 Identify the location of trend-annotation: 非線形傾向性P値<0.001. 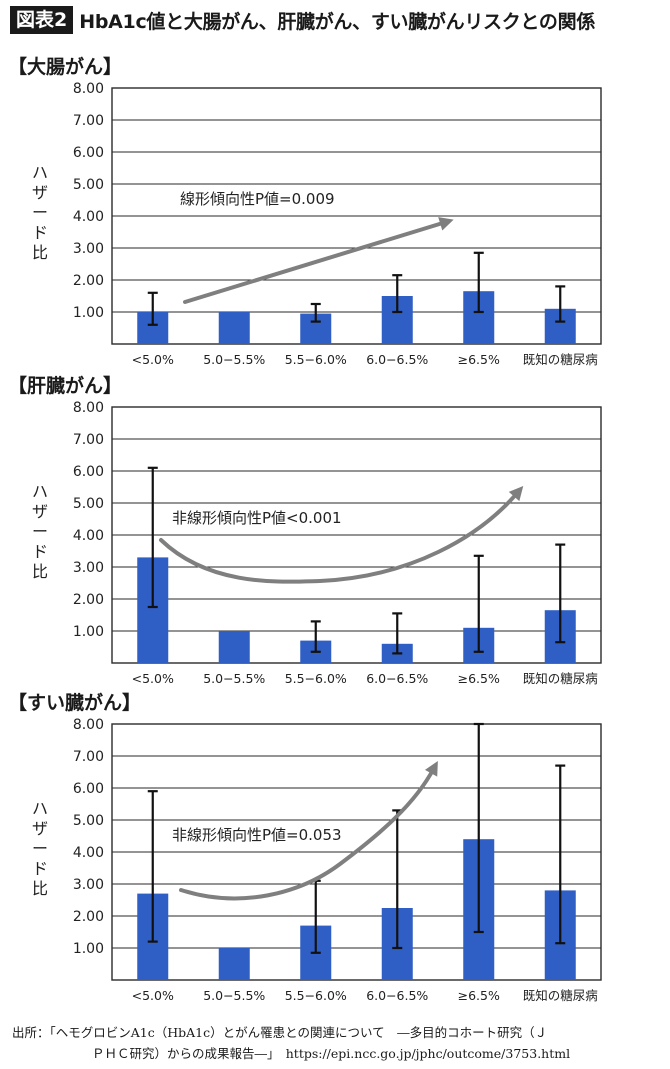
(257, 518).